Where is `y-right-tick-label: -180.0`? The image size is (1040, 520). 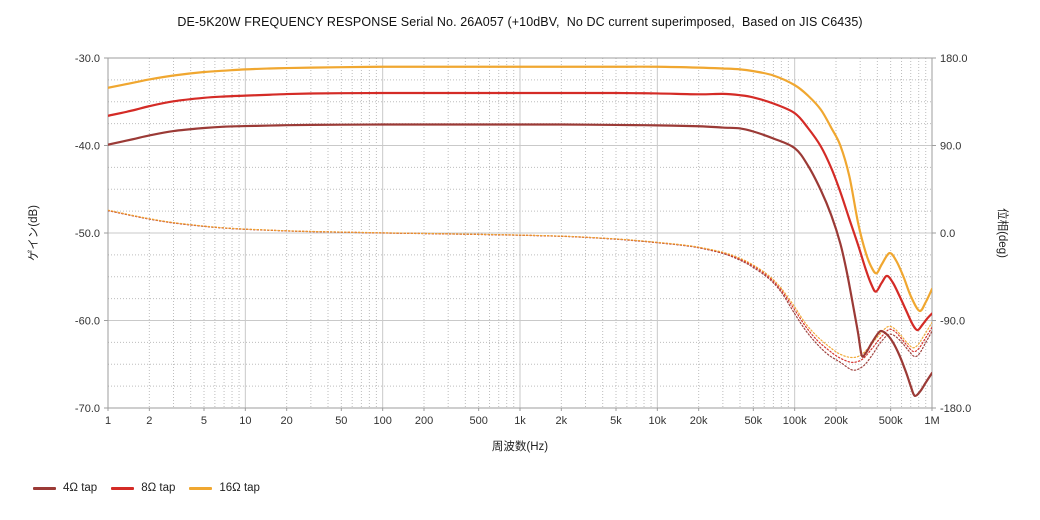 y-right-tick-label: -180.0 is located at coordinates (955, 409).